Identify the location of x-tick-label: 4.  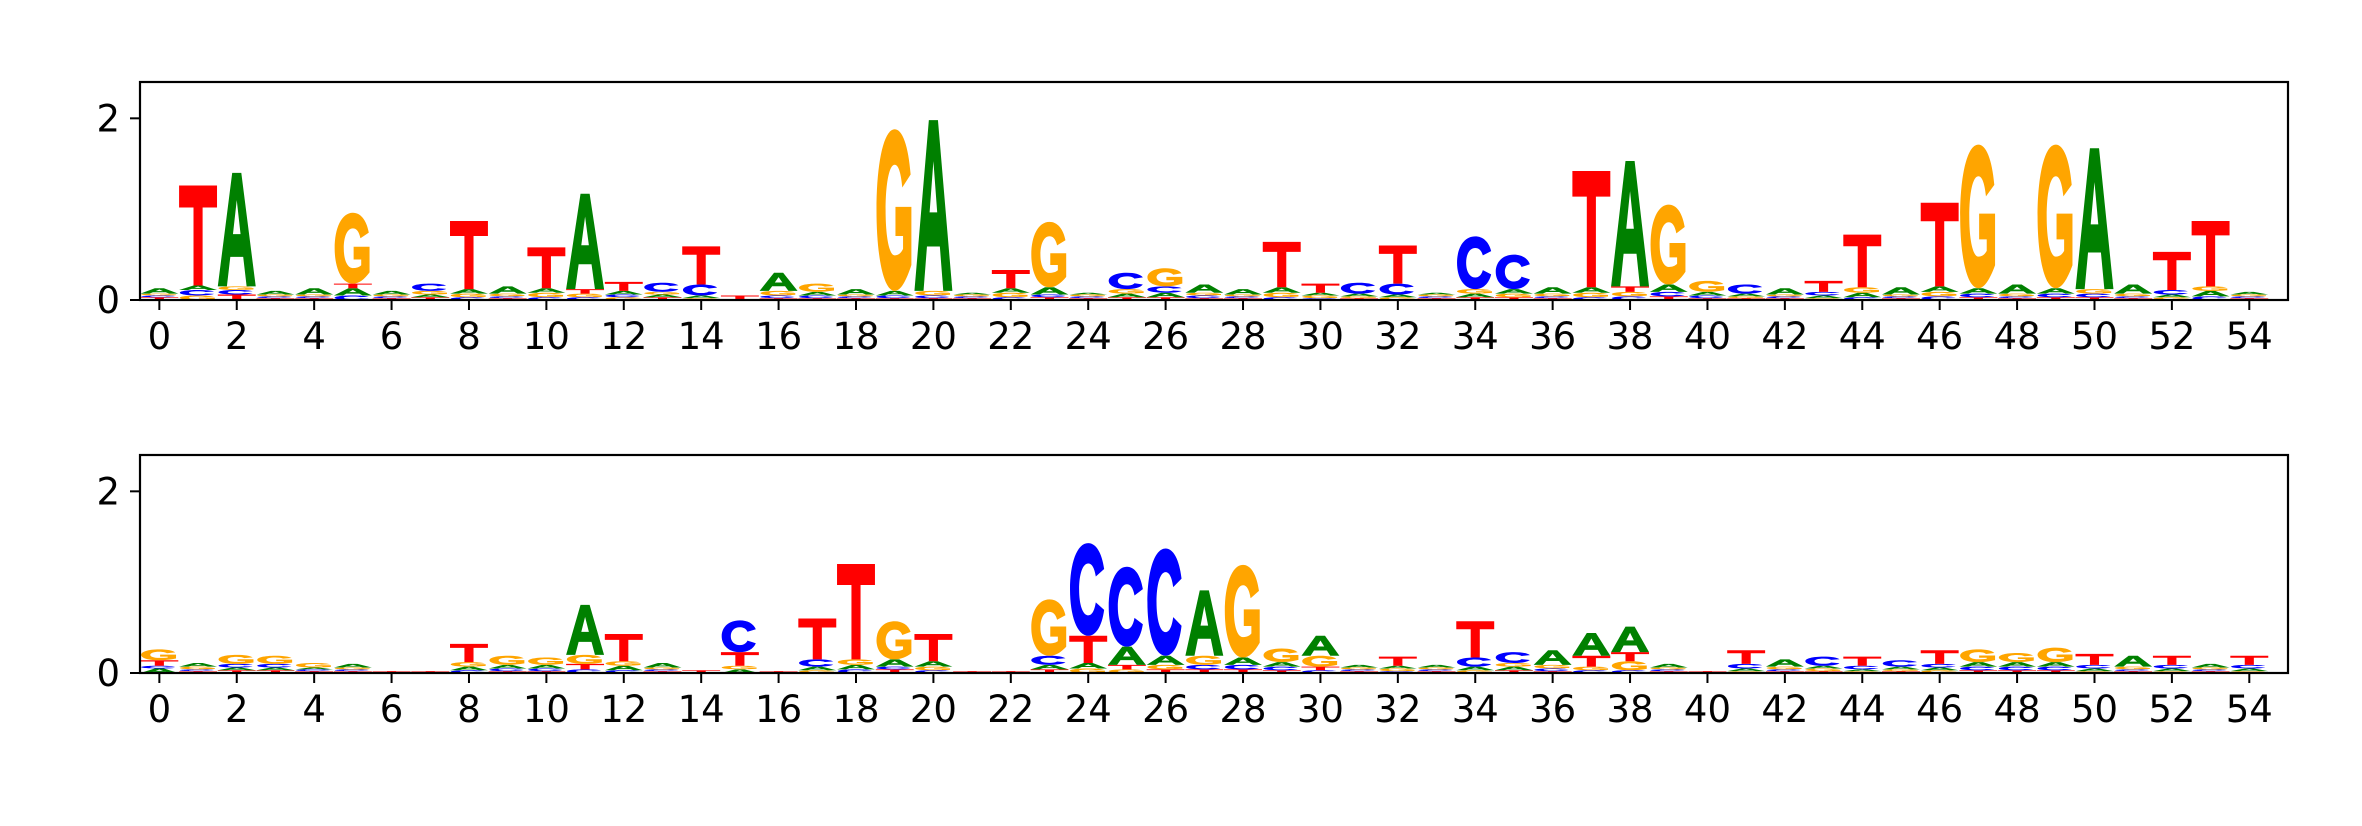
(314, 336).